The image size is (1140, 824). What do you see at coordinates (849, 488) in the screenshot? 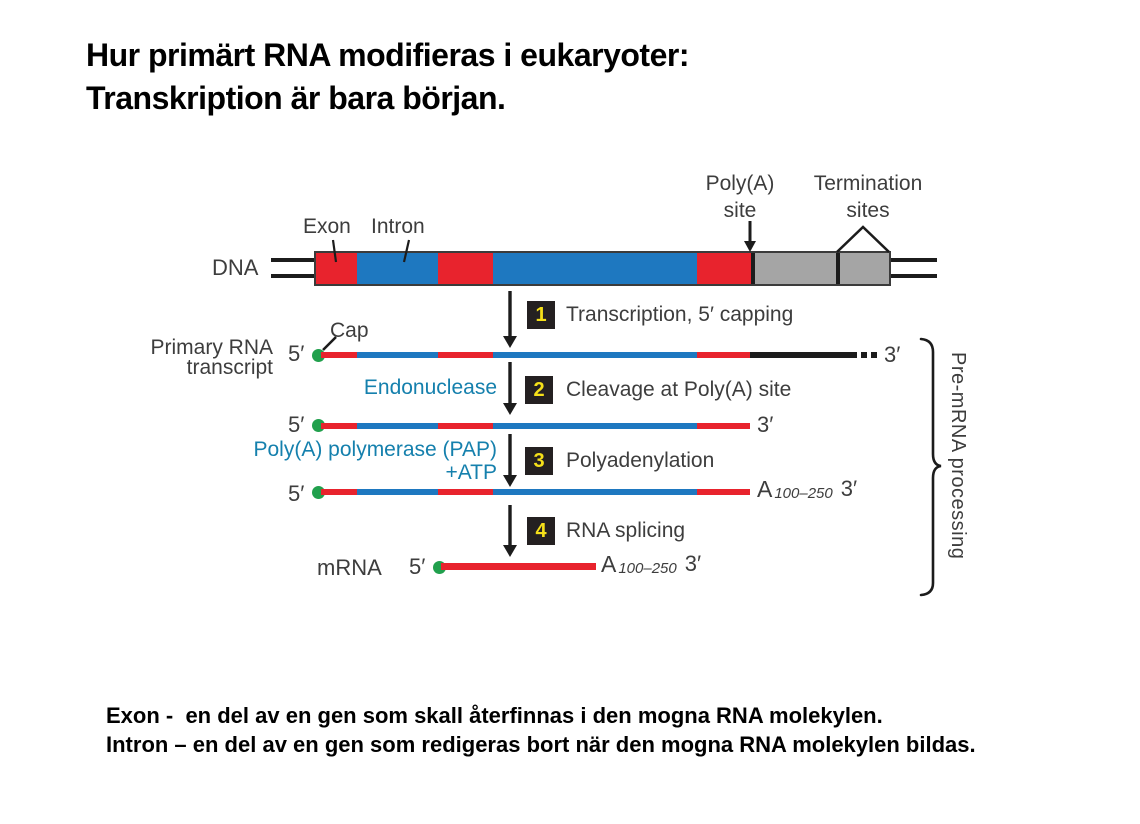
I see `line3-three-prime: 3′` at bounding box center [849, 488].